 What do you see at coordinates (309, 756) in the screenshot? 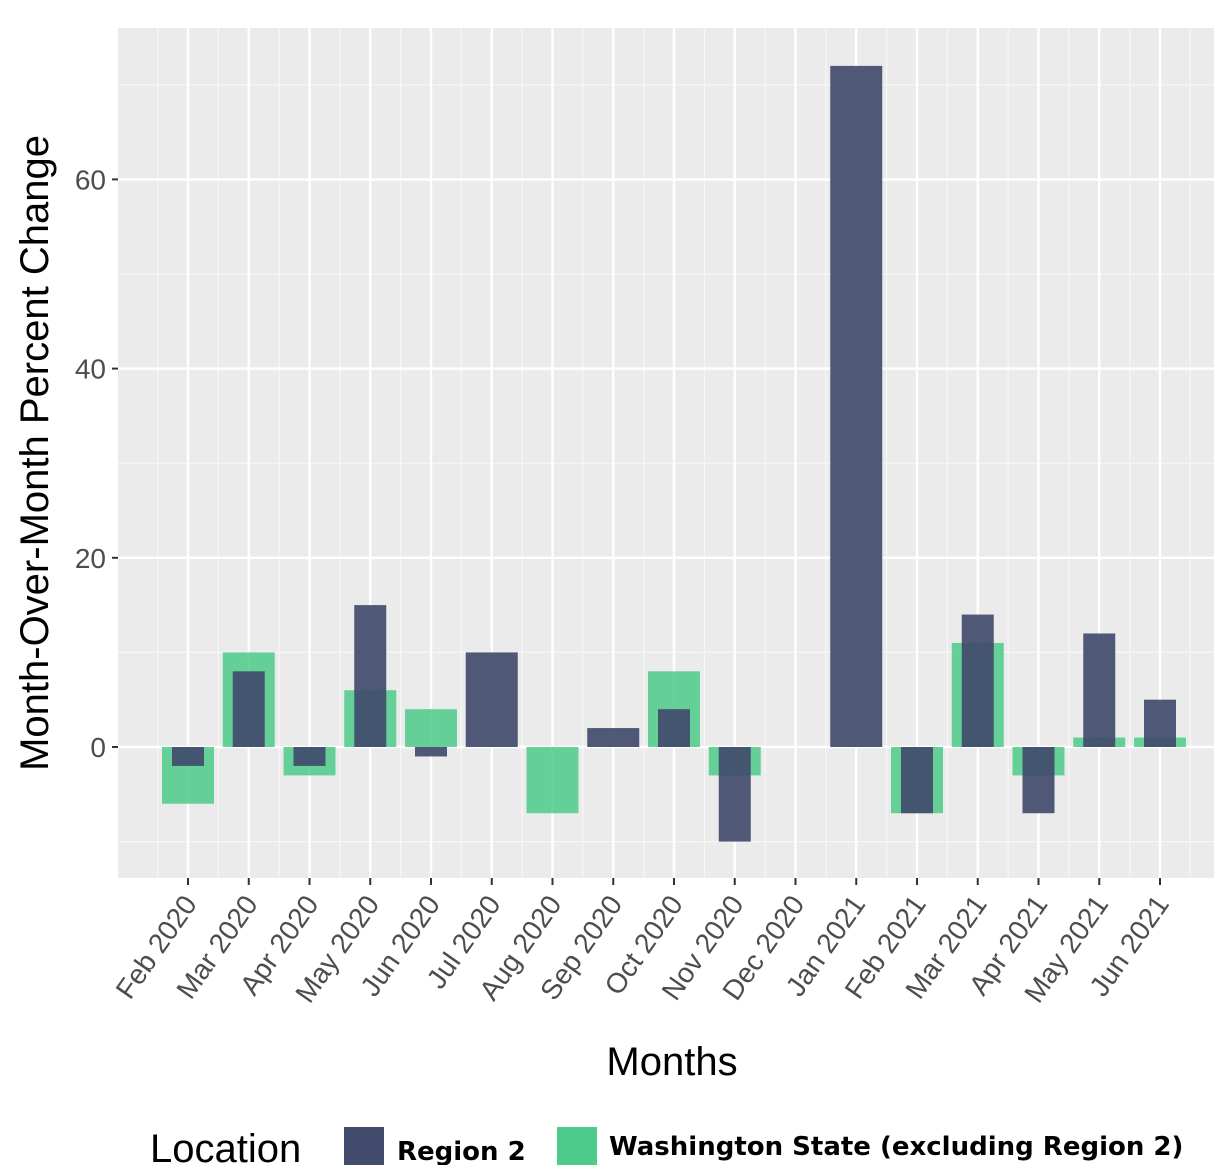
I see `bar-region-2-apr-2020` at bounding box center [309, 756].